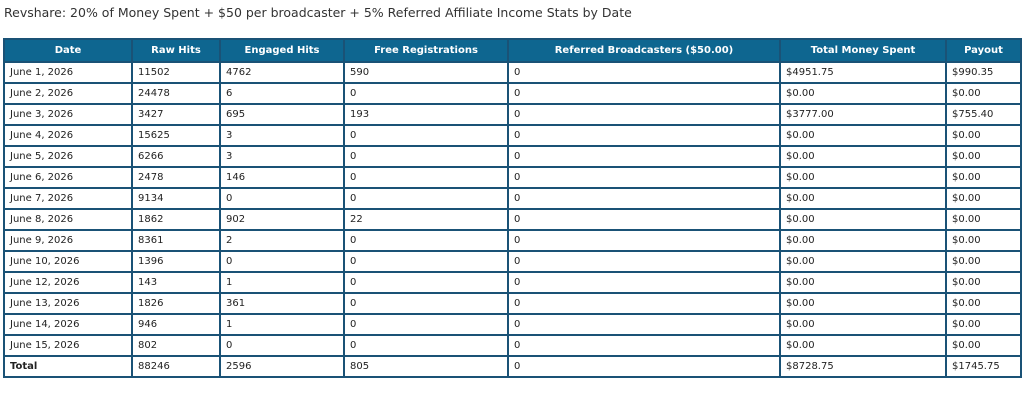 This screenshot has width=1024, height=416. I want to click on cell-engaged-hits: 2, so click(282, 240).